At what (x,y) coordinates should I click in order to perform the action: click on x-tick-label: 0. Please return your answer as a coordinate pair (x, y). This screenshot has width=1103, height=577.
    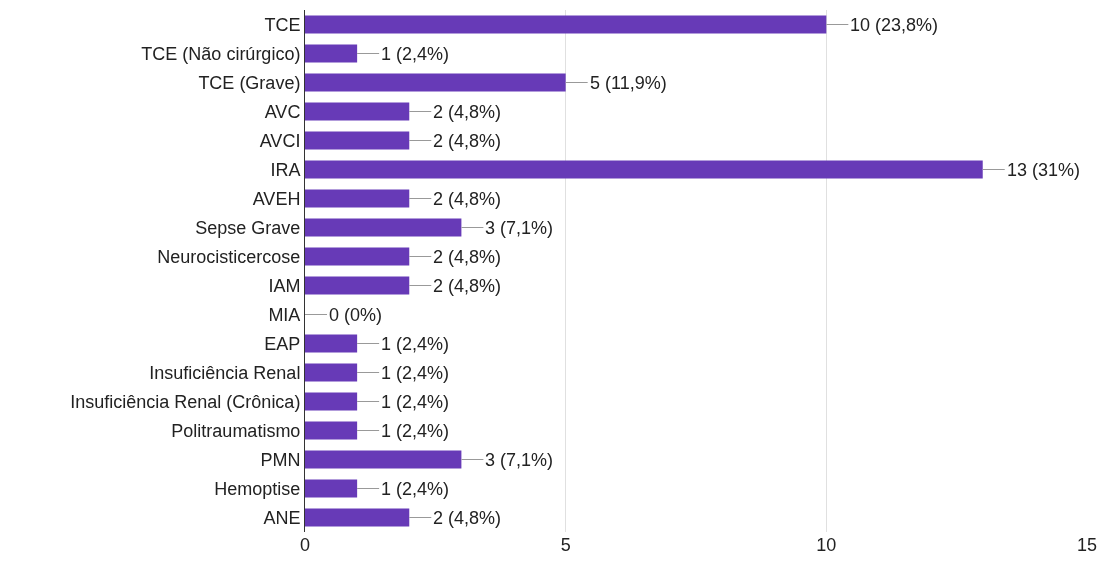
    Looking at the image, I should click on (305, 545).